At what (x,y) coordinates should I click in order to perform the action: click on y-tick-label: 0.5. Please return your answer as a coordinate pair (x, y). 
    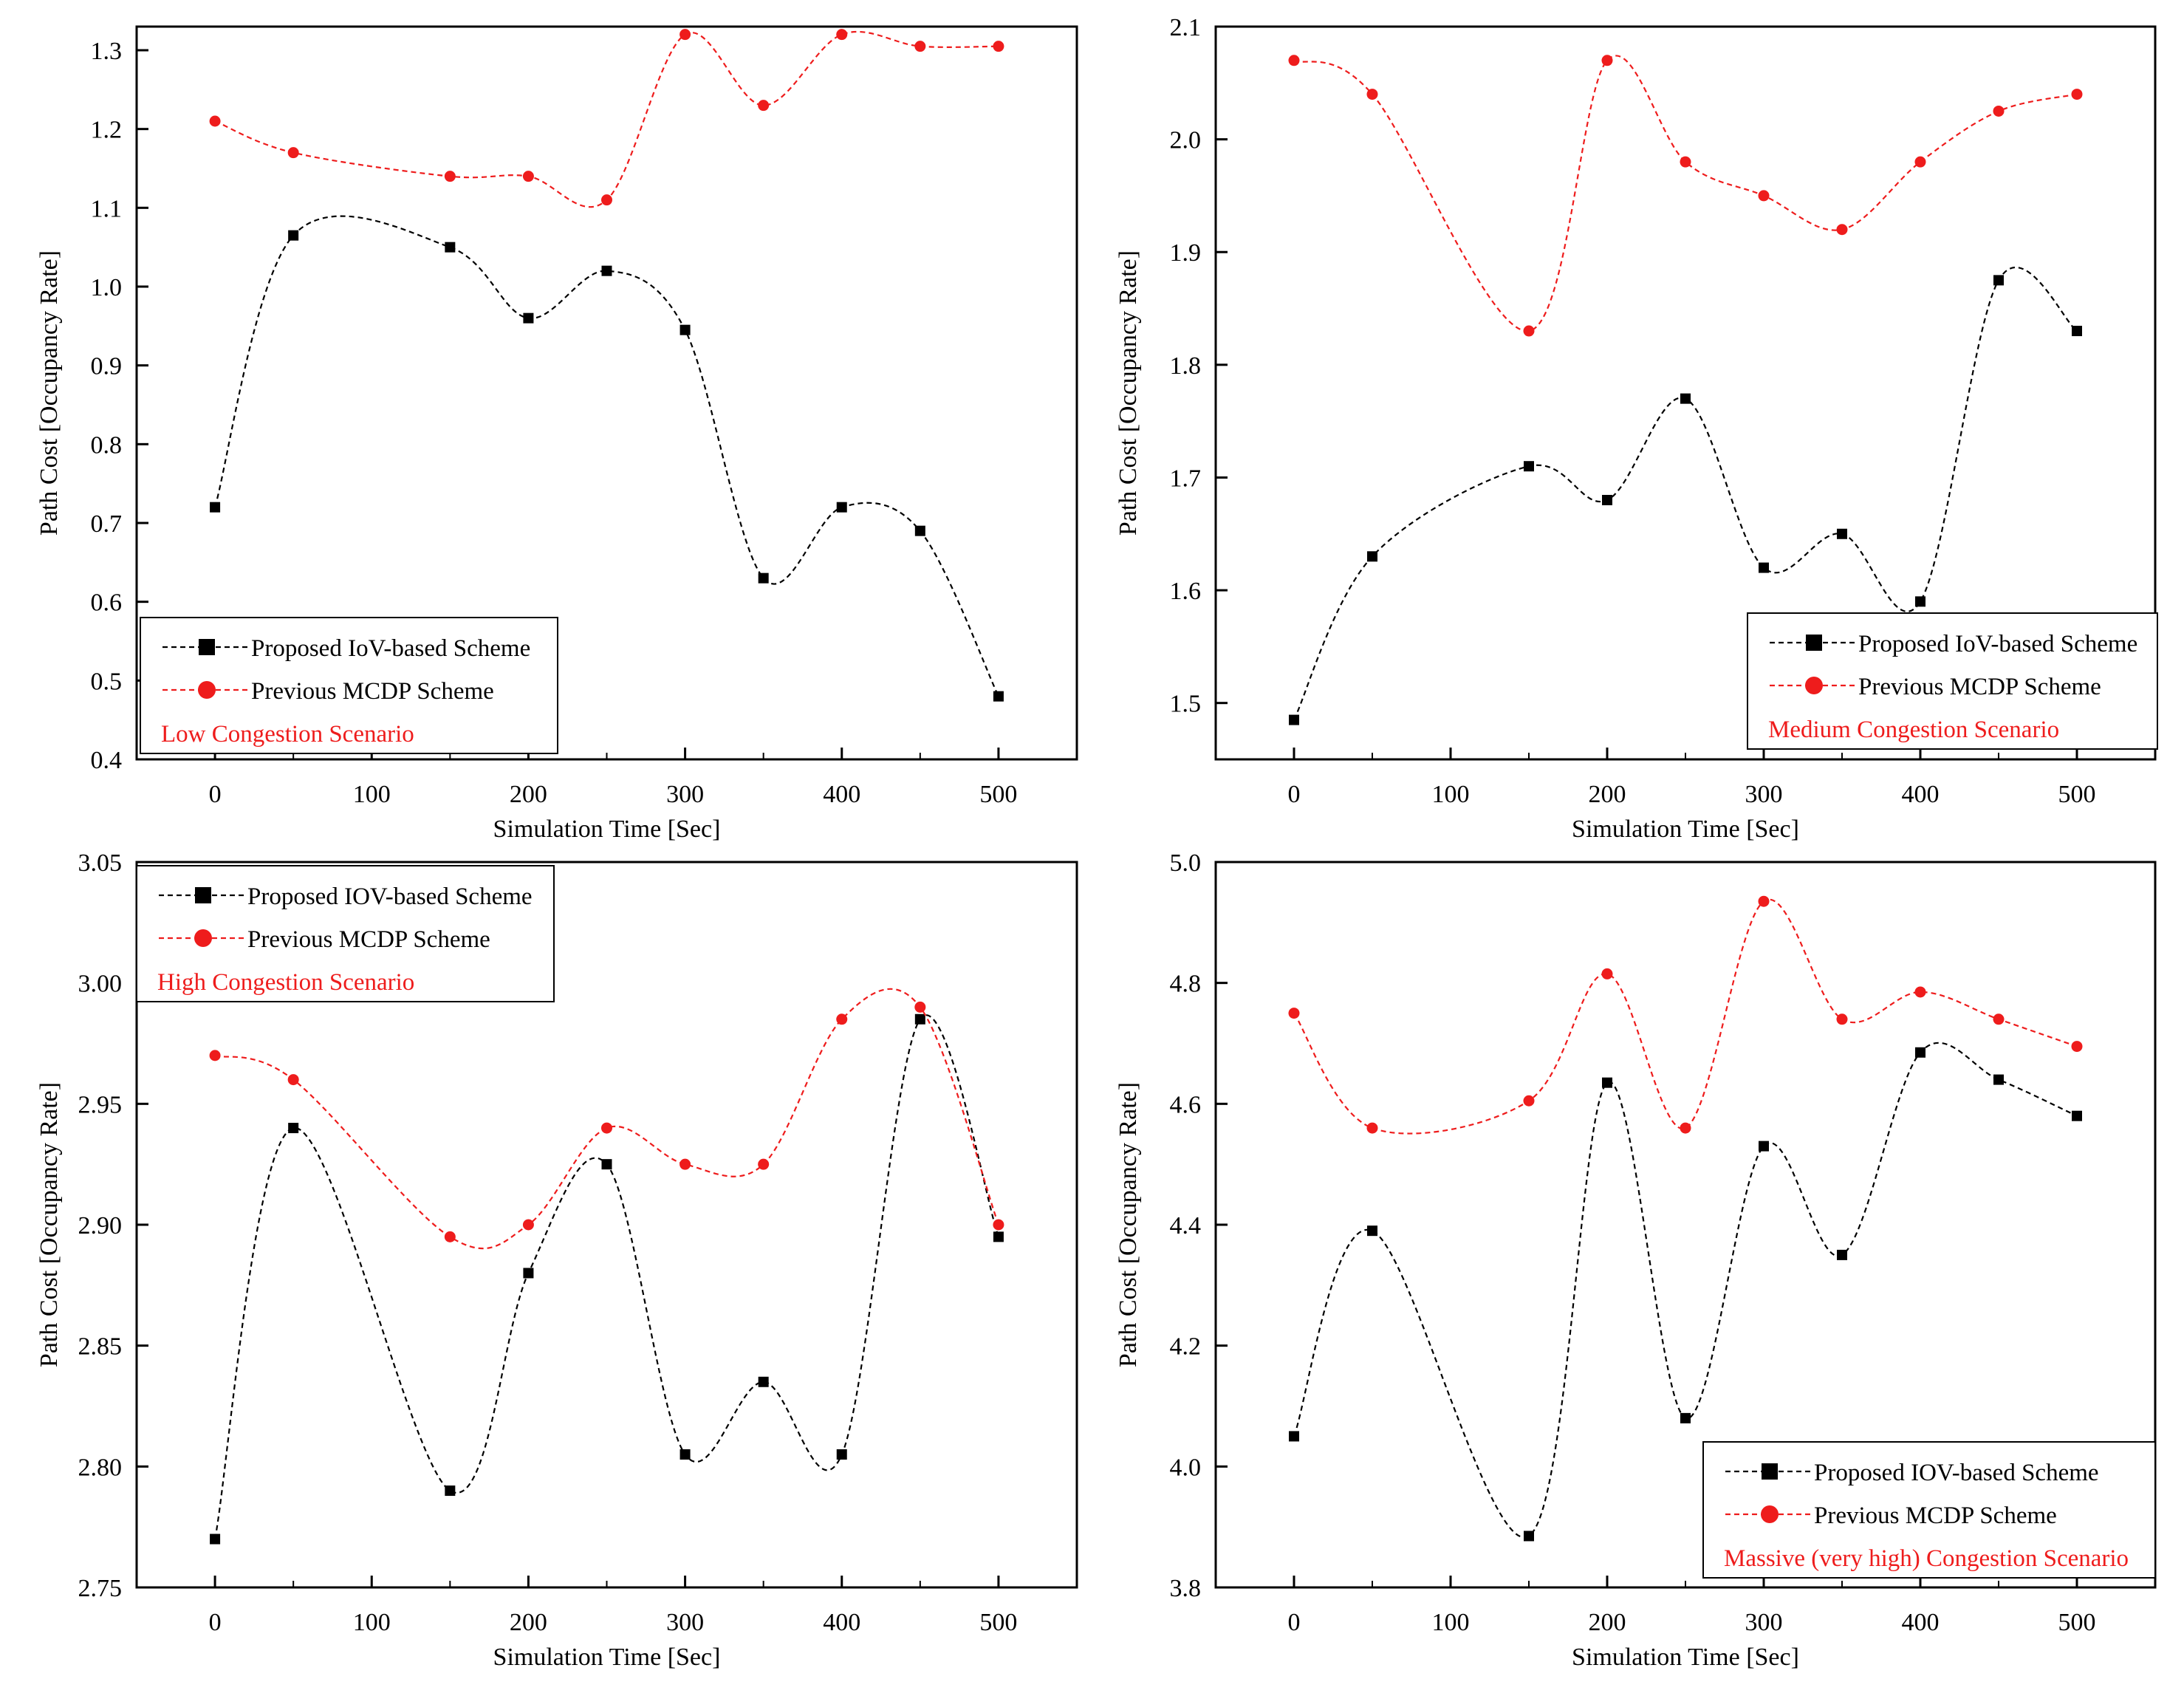
    Looking at the image, I should click on (107, 682).